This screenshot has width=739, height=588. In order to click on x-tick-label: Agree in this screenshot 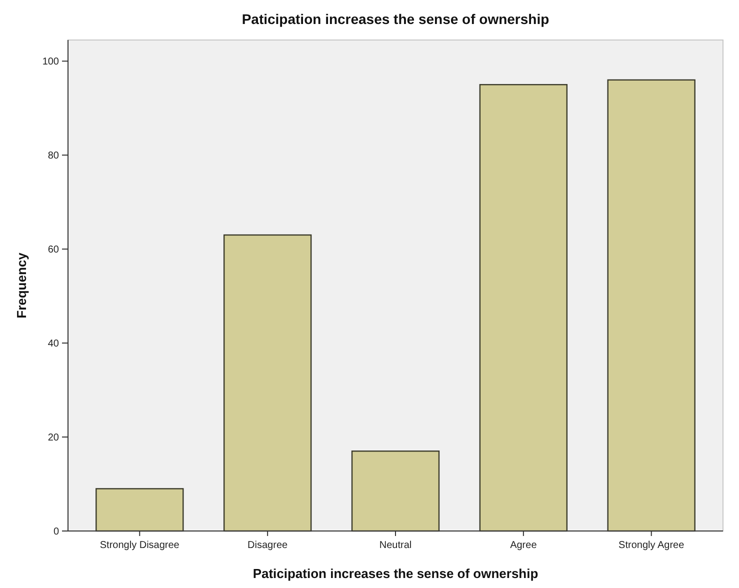, I will do `click(524, 545)`.